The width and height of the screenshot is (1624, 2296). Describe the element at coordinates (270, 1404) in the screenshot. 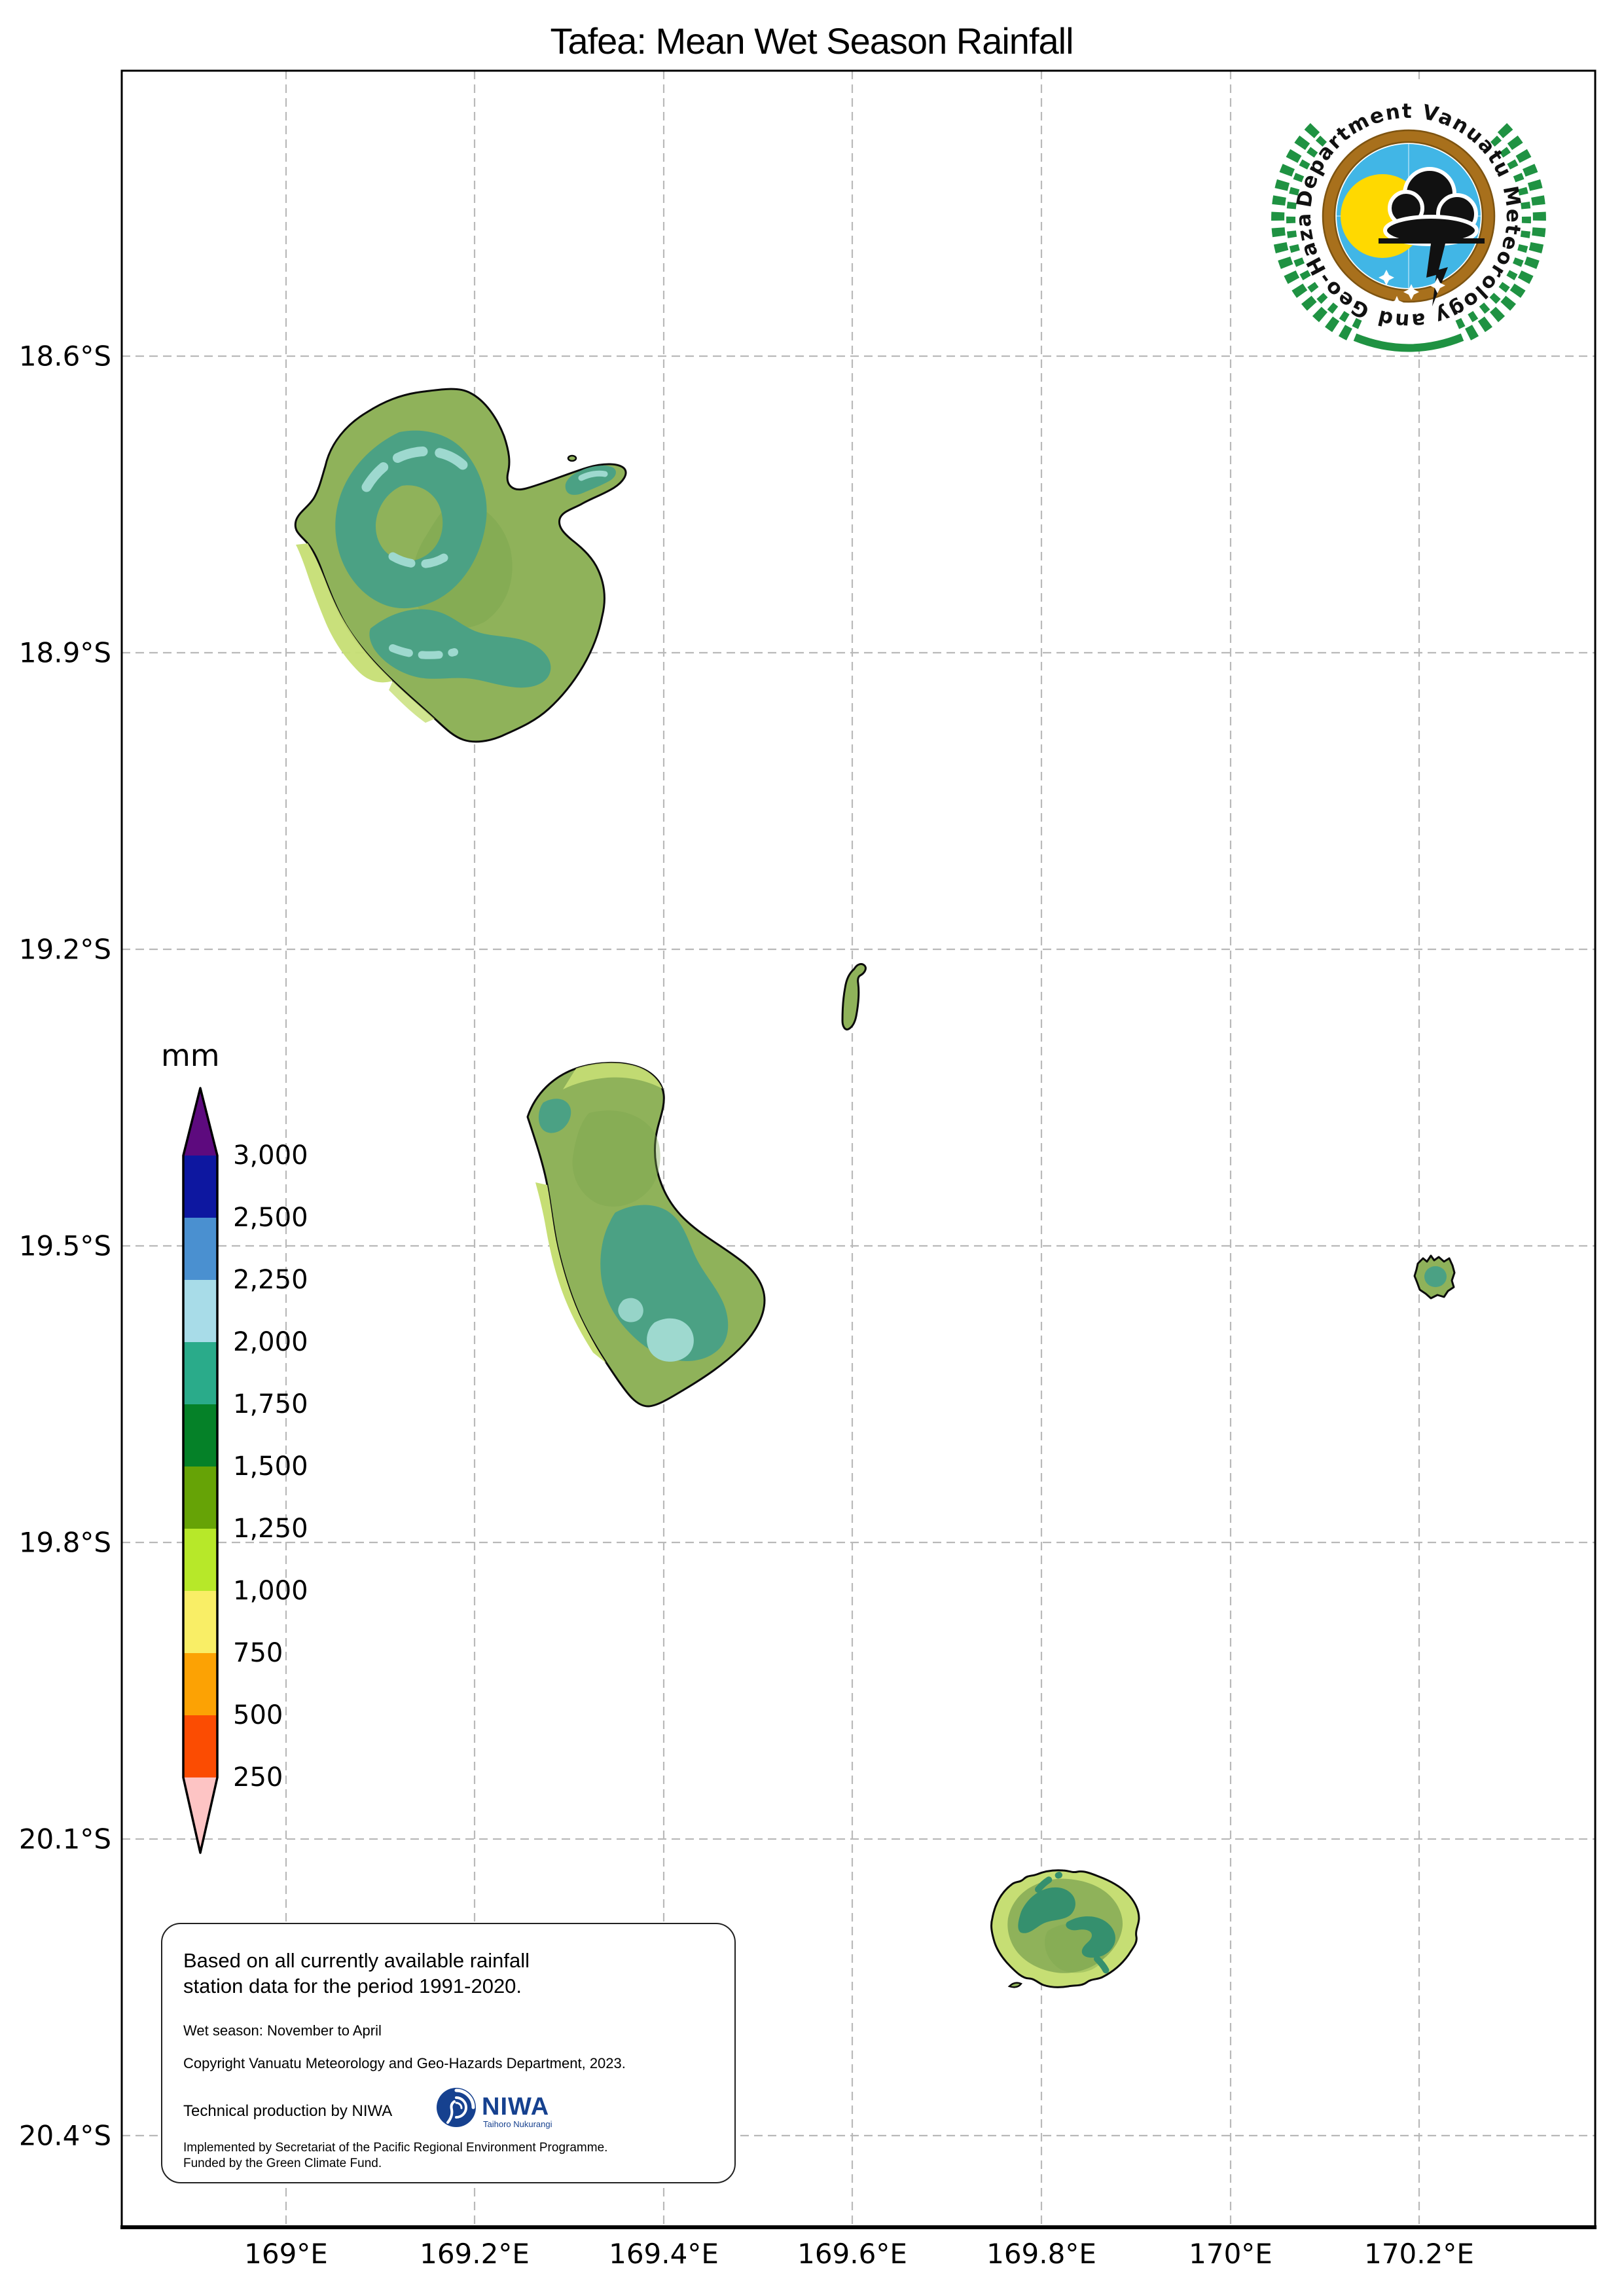

I see `colorbar-label-1750: 1,750` at that location.